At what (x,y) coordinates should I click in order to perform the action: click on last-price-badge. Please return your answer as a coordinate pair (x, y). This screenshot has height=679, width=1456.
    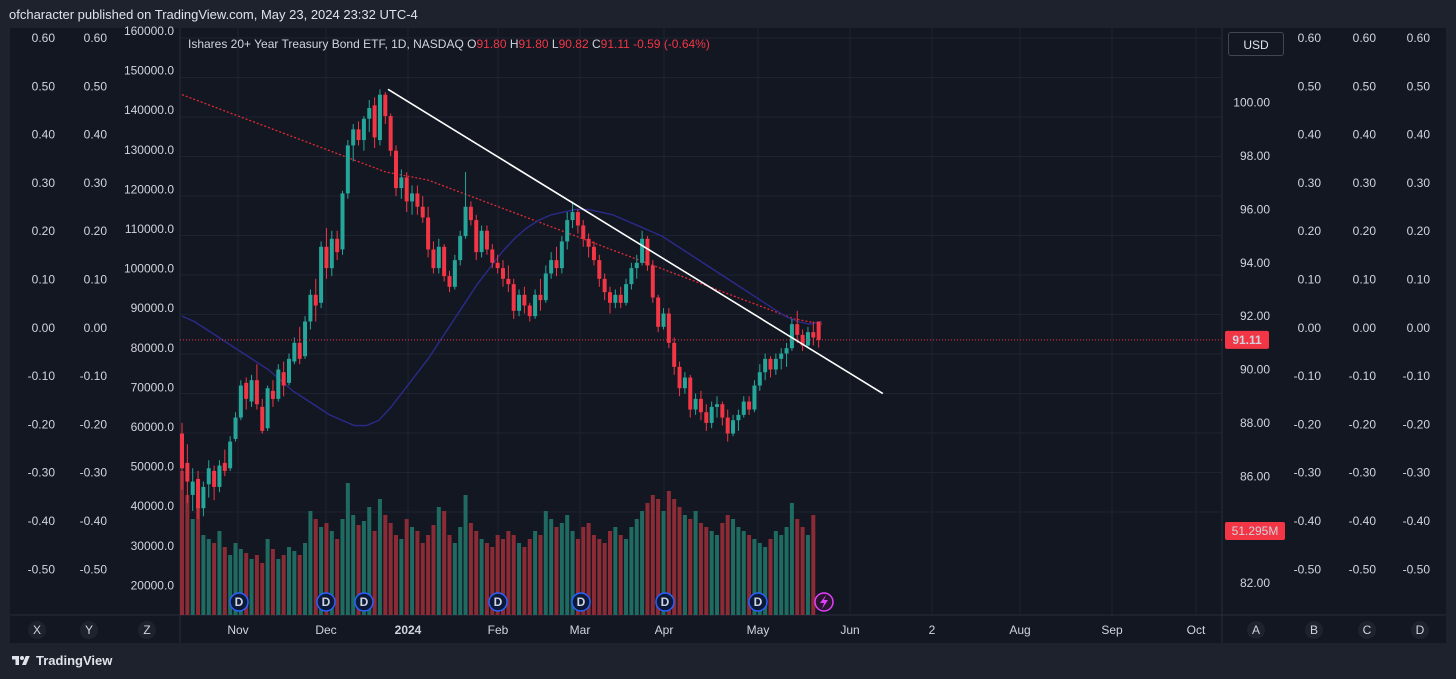
    Looking at the image, I should click on (1247, 339).